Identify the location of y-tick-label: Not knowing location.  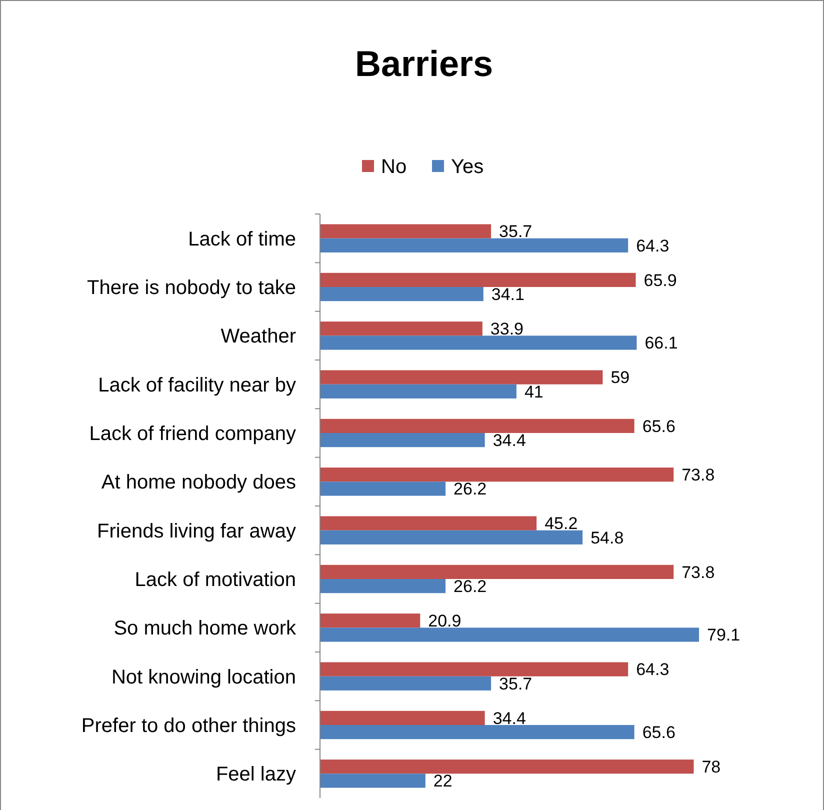
(203, 677).